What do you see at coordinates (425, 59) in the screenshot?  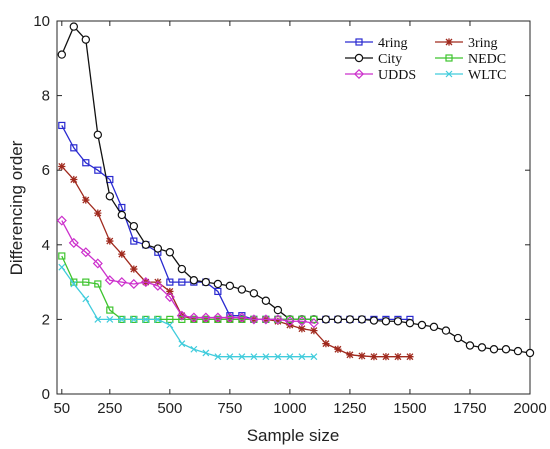 I see `legend: 4ring 3ring City NEDC UDDS WLTC` at bounding box center [425, 59].